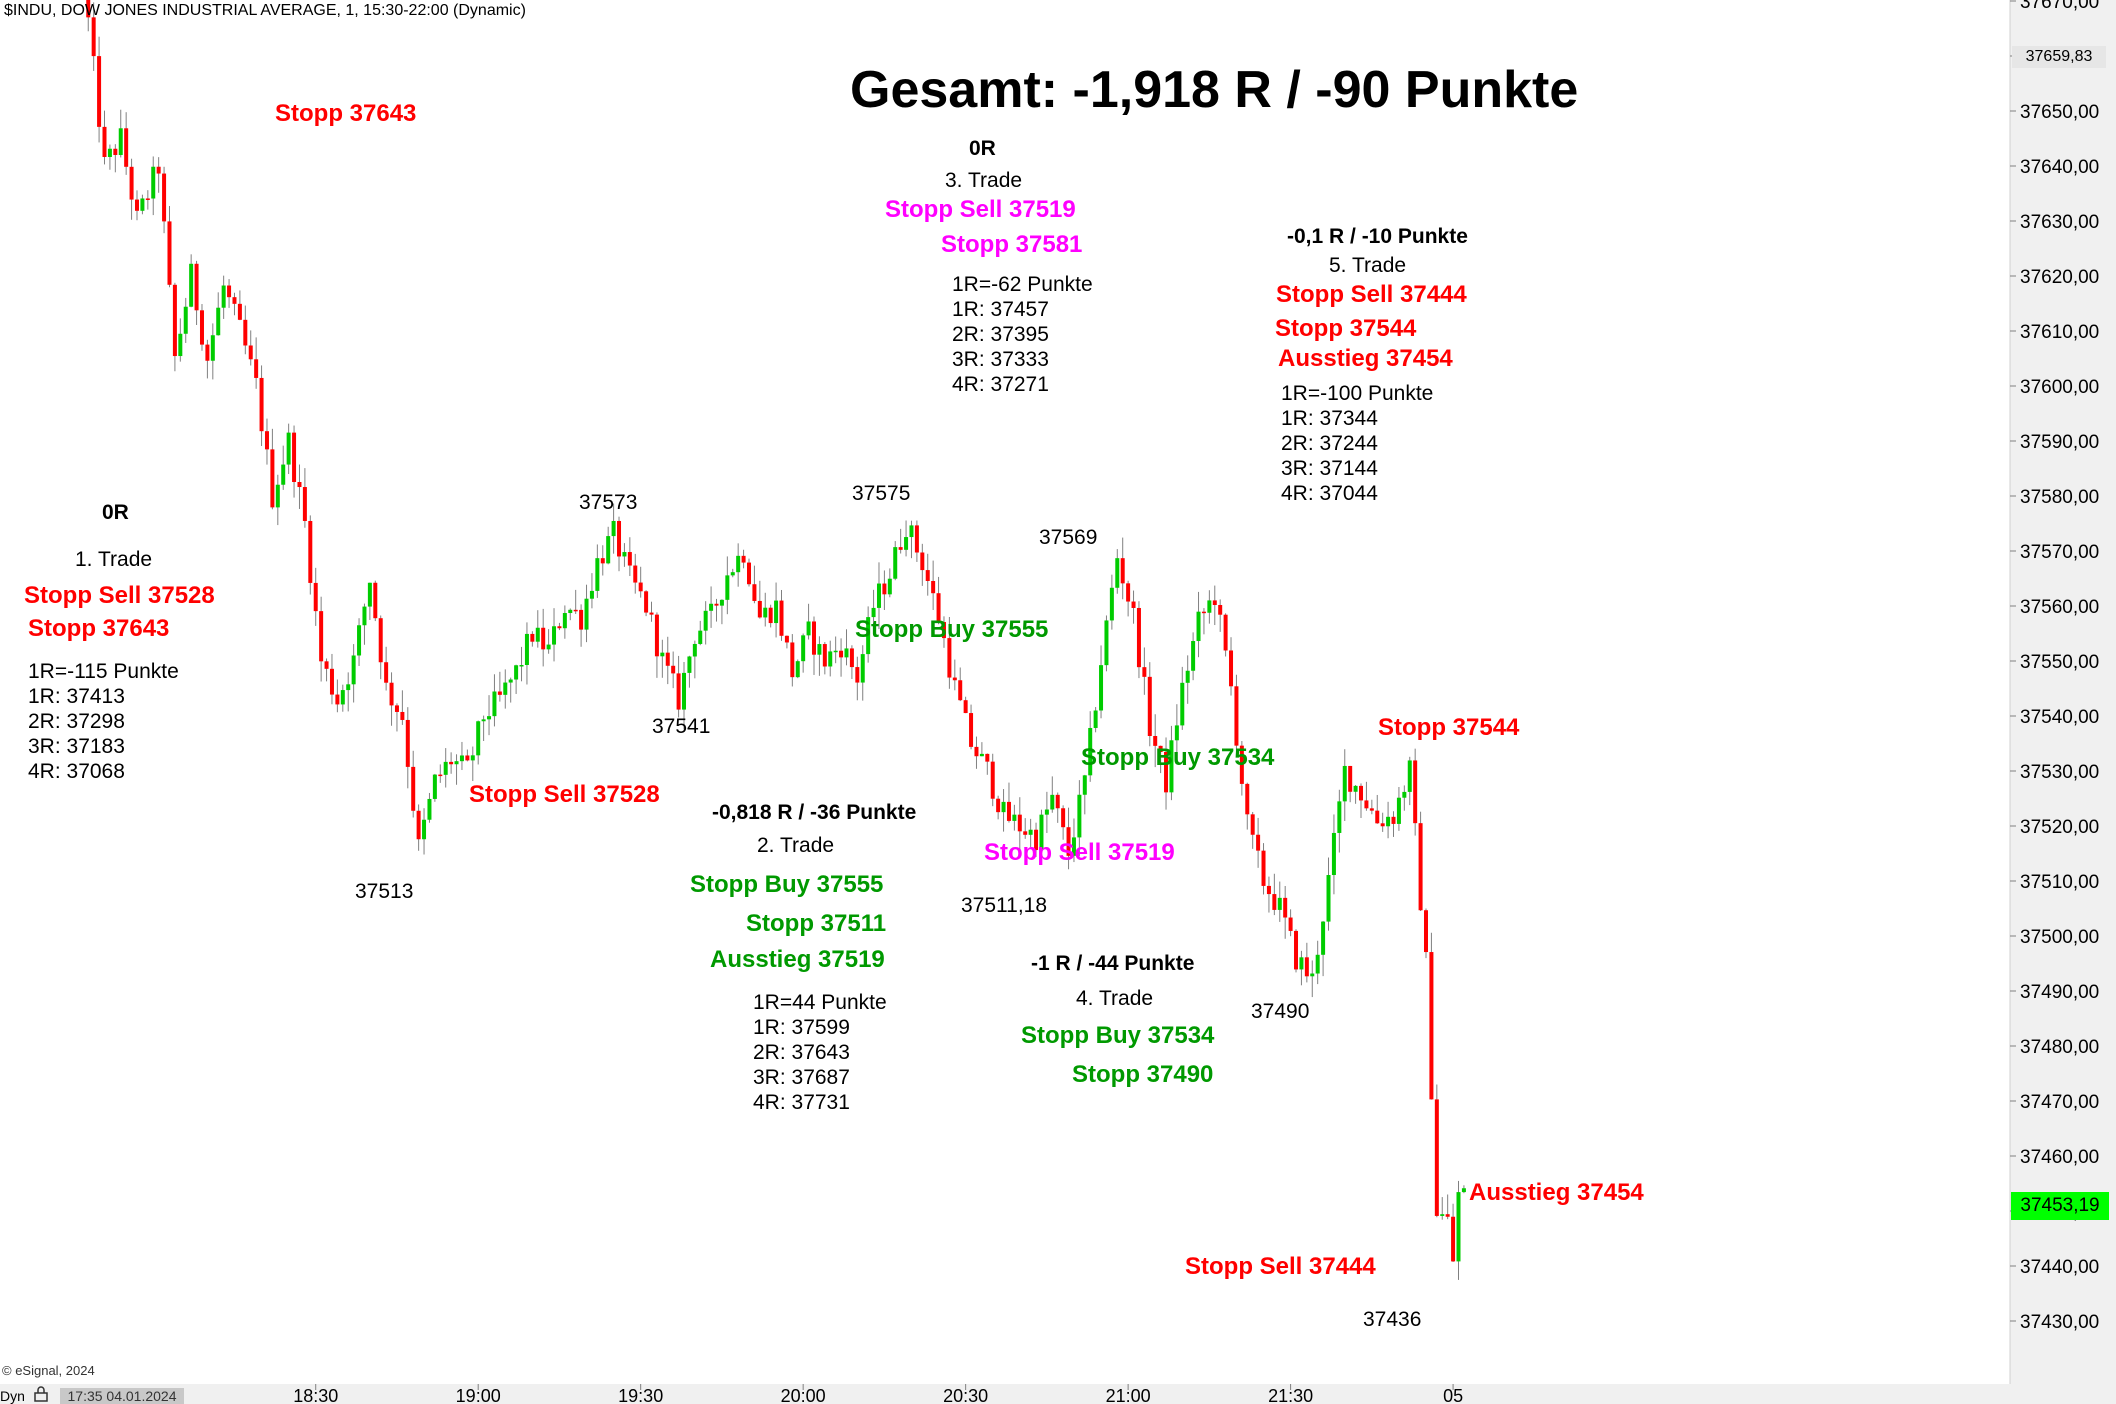 The width and height of the screenshot is (2116, 1404). Describe the element at coordinates (1214, 90) in the screenshot. I see `summary-title: Gesamt: -1,918 R / -90 Punkte` at that location.